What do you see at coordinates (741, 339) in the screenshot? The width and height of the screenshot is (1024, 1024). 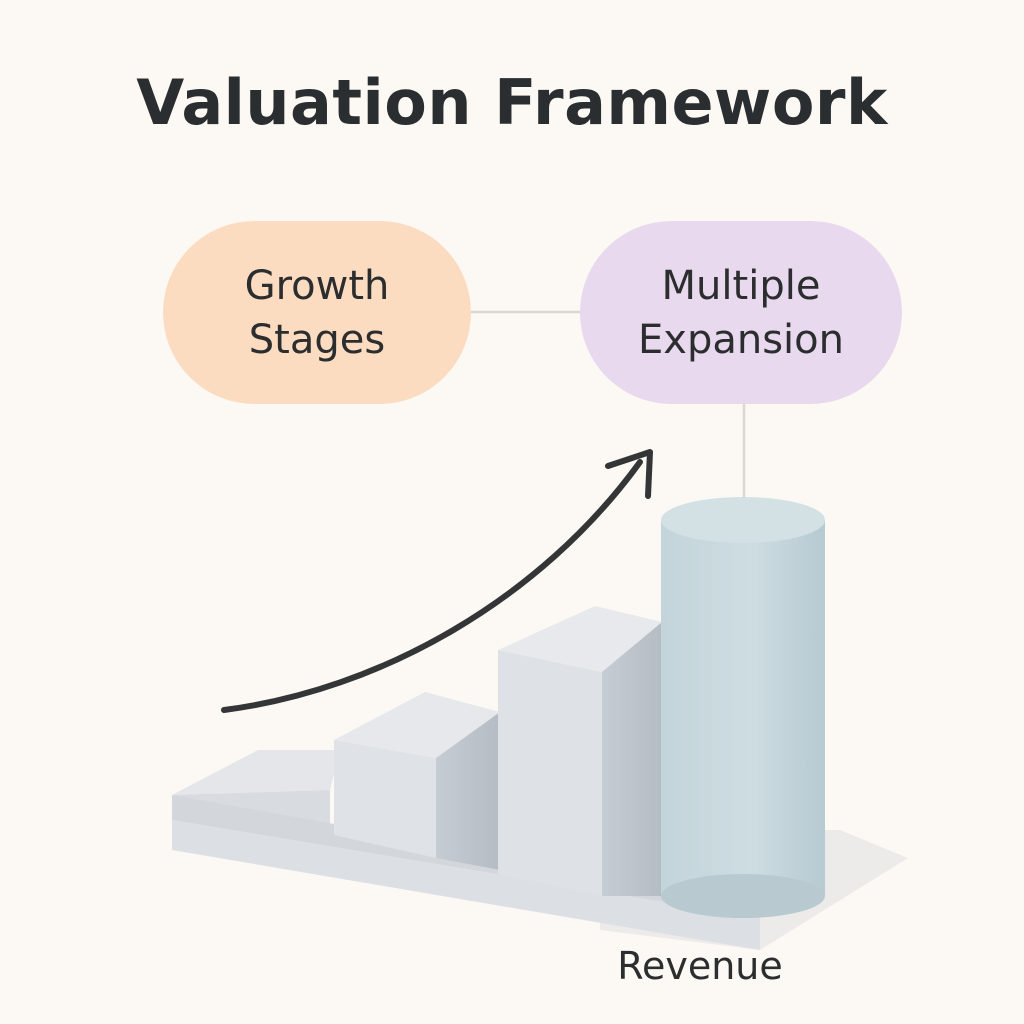 I see `multiple-expansion-line2: Expansion` at bounding box center [741, 339].